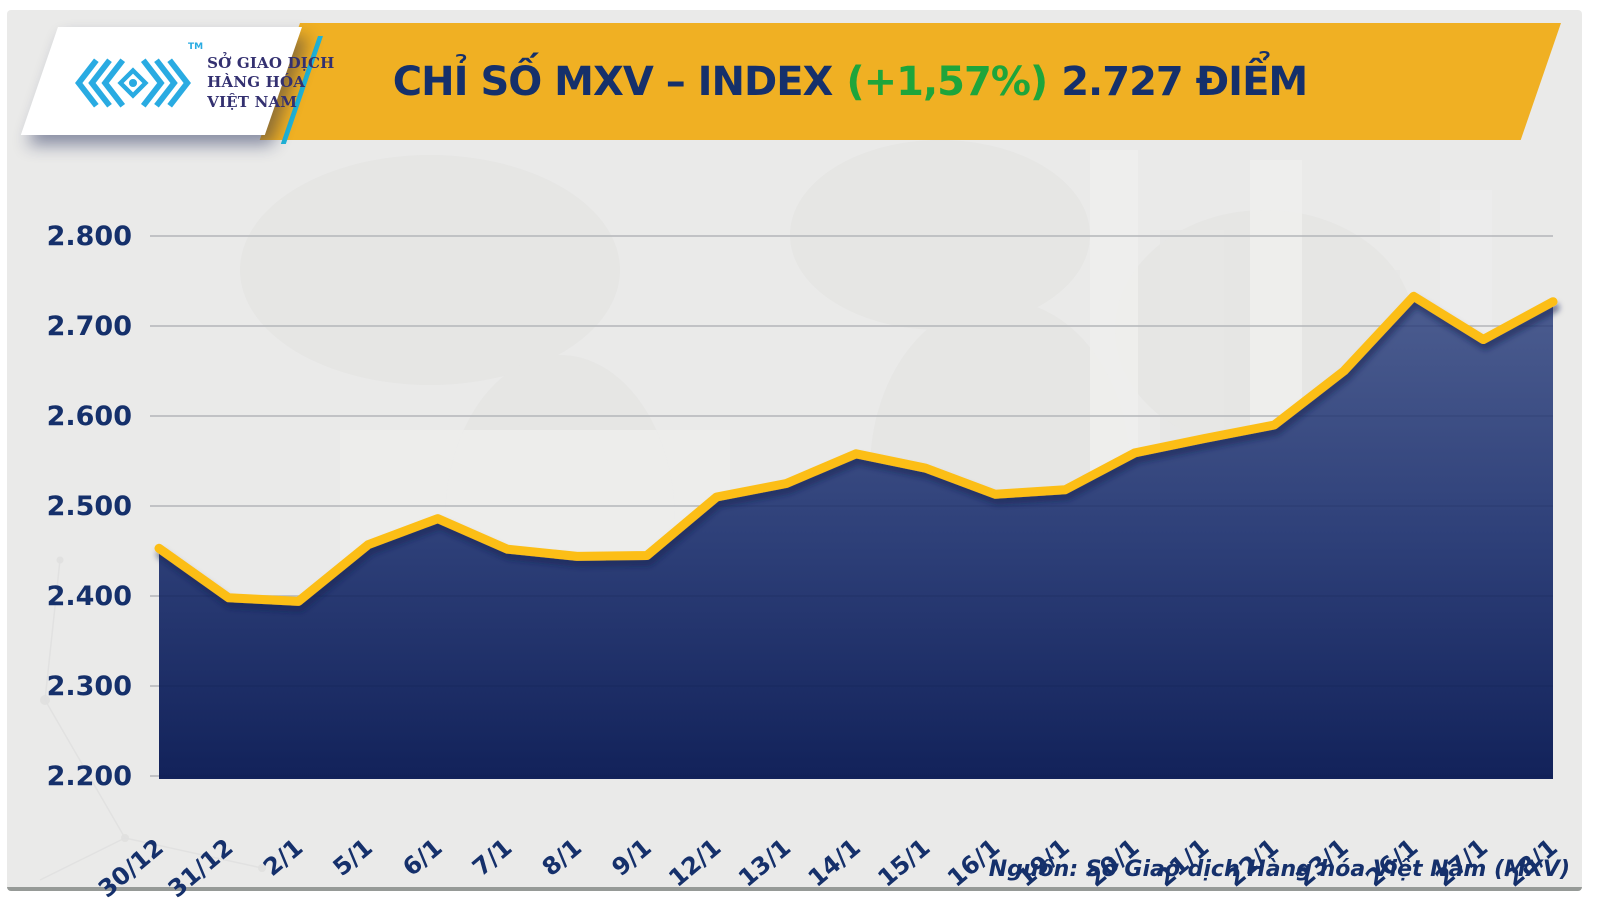  What do you see at coordinates (252, 101) in the screenshot?
I see `logo-text-line3: VIỆT NAM` at bounding box center [252, 101].